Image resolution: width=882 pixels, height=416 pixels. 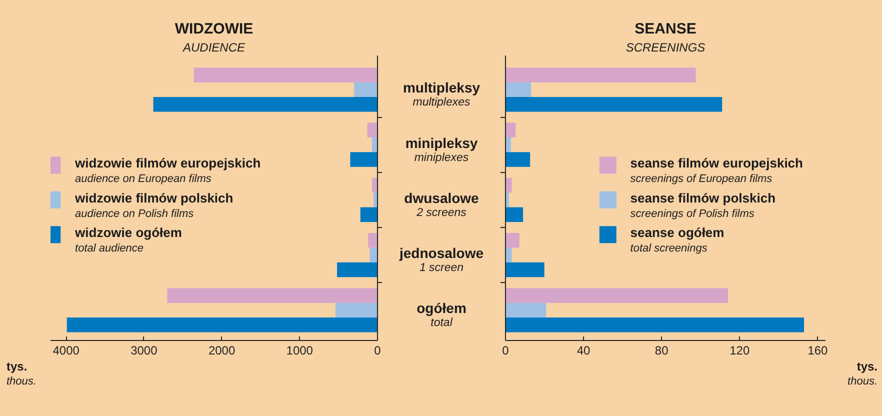 I want to click on legend-label: widzowie ogółem total audience, so click(x=128, y=240).